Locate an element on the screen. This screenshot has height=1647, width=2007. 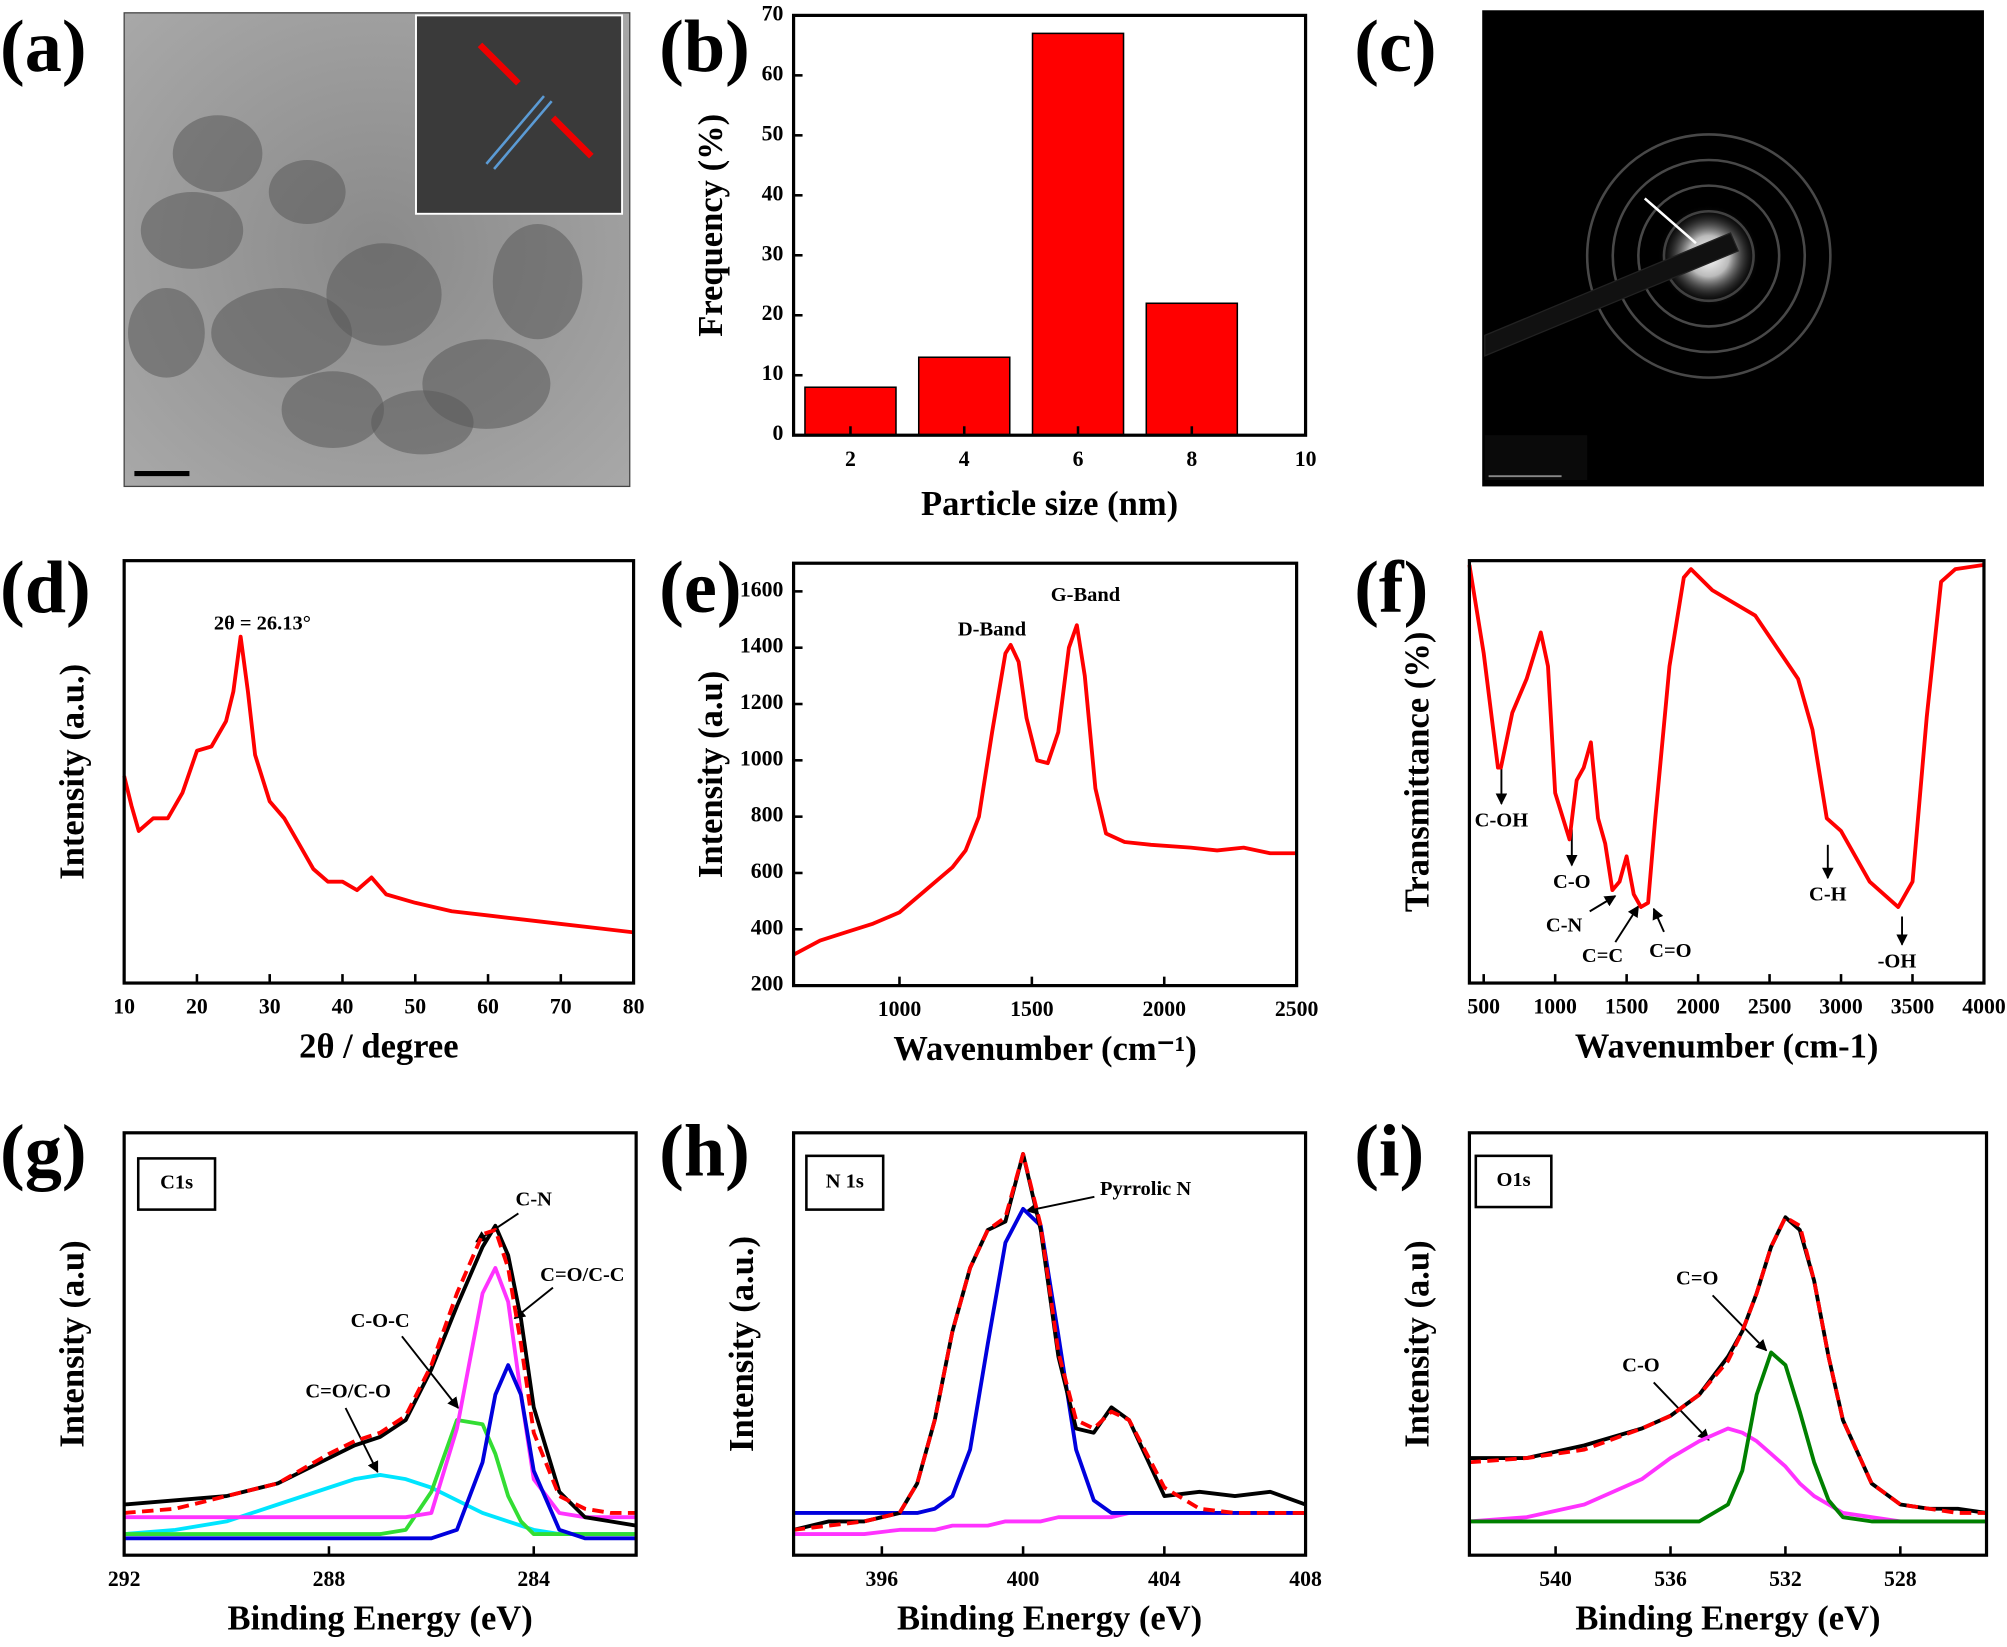
x-tick-label: 8 is located at coordinates (1191, 459).